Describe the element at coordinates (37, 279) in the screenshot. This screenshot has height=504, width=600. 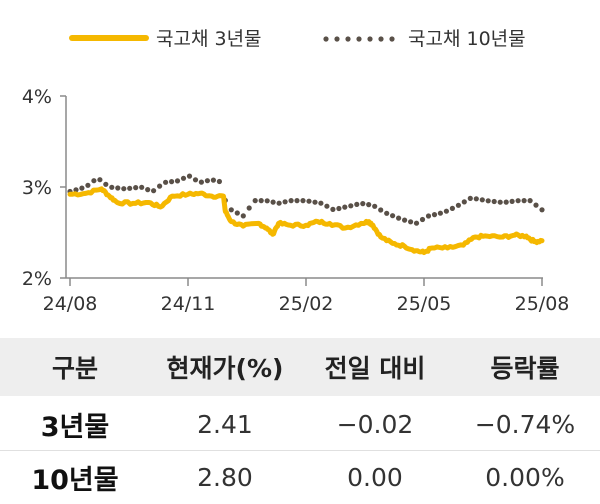
I see `y-tick-label-2: 2%` at that location.